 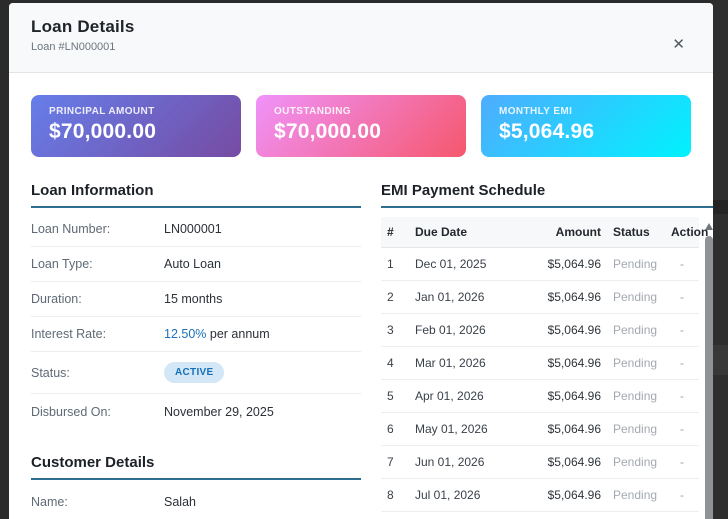 I want to click on table-row: 1 Dec 01, 2025 $5,064.96 Pending -, so click(x=540, y=264).